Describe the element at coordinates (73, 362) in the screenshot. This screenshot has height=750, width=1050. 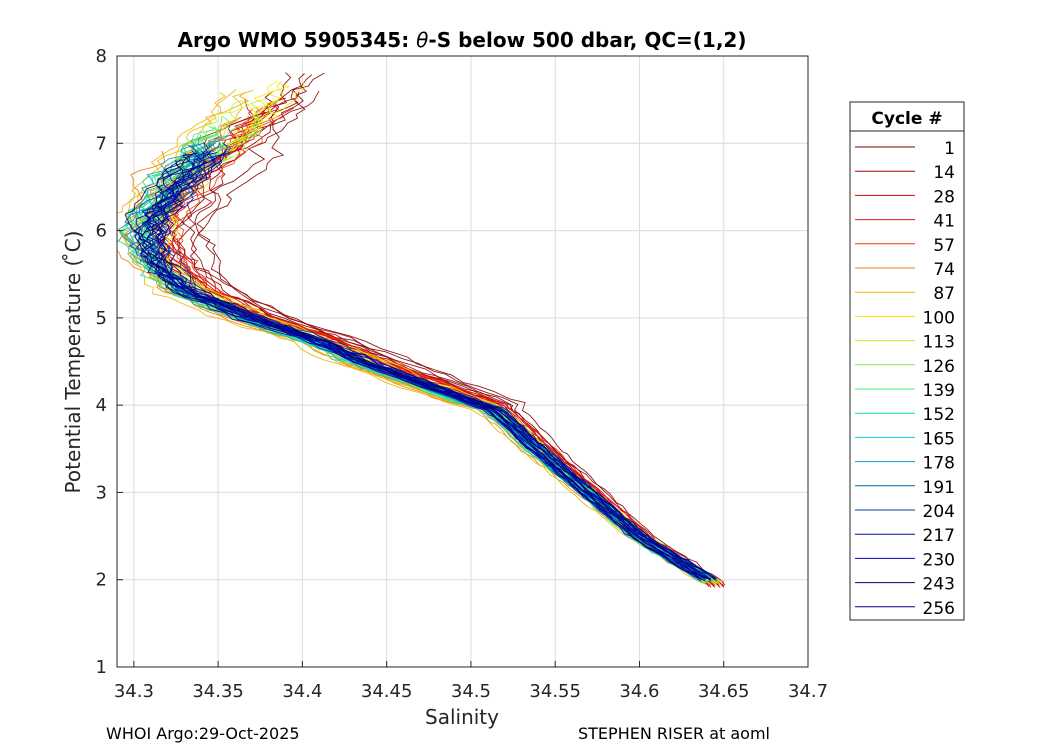
I see `y-axis-label: Potential Temperature ( ̊C)` at that location.